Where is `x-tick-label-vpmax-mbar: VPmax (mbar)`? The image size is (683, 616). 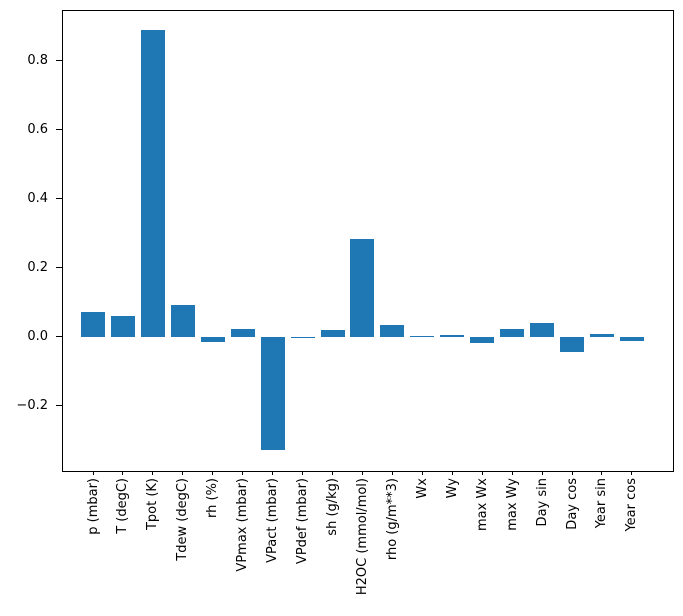 x-tick-label-vpmax-mbar: VPmax (mbar) is located at coordinates (243, 525).